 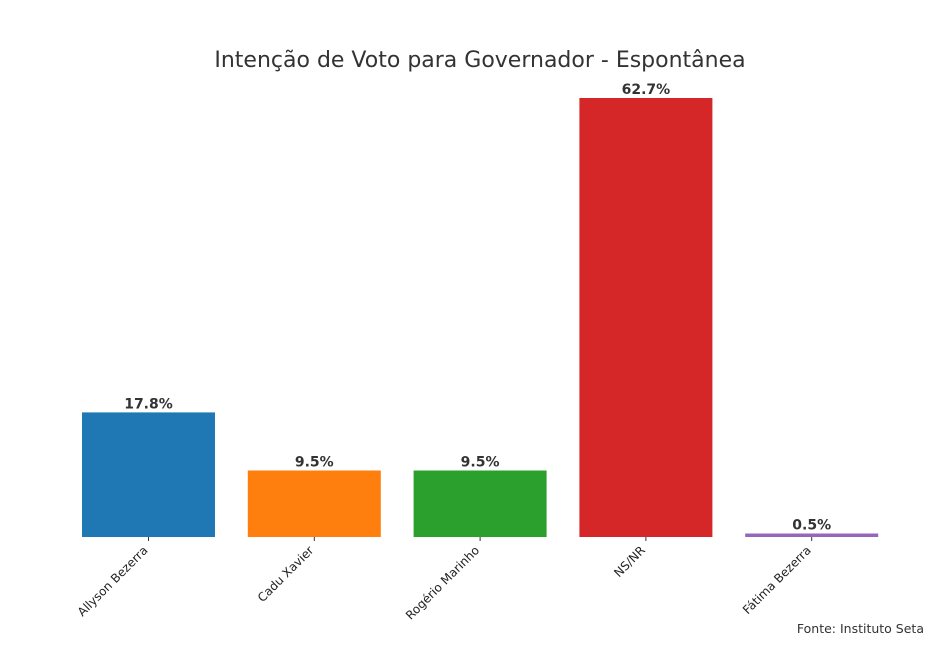 What do you see at coordinates (646, 90) in the screenshot?
I see `value-label-ns-nr: 62.7%` at bounding box center [646, 90].